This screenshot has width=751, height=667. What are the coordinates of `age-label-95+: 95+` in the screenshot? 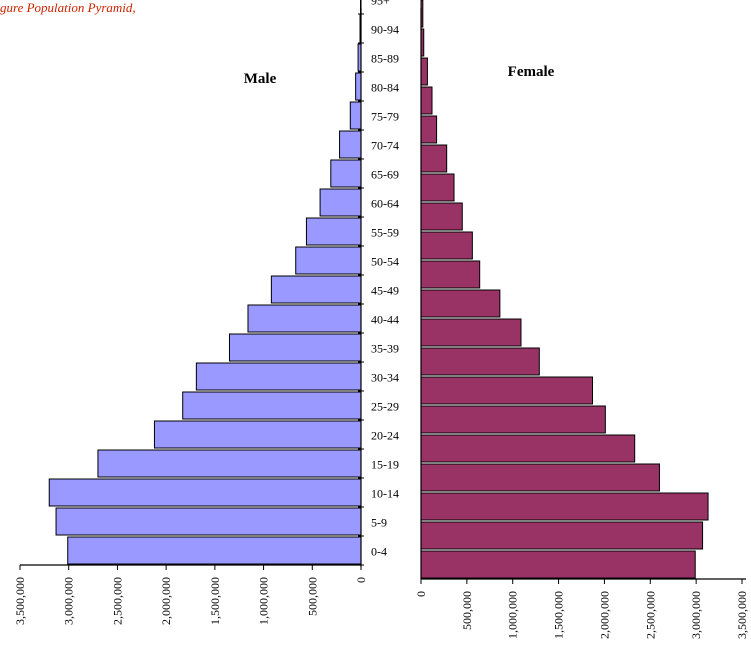 It's located at (380, 4).